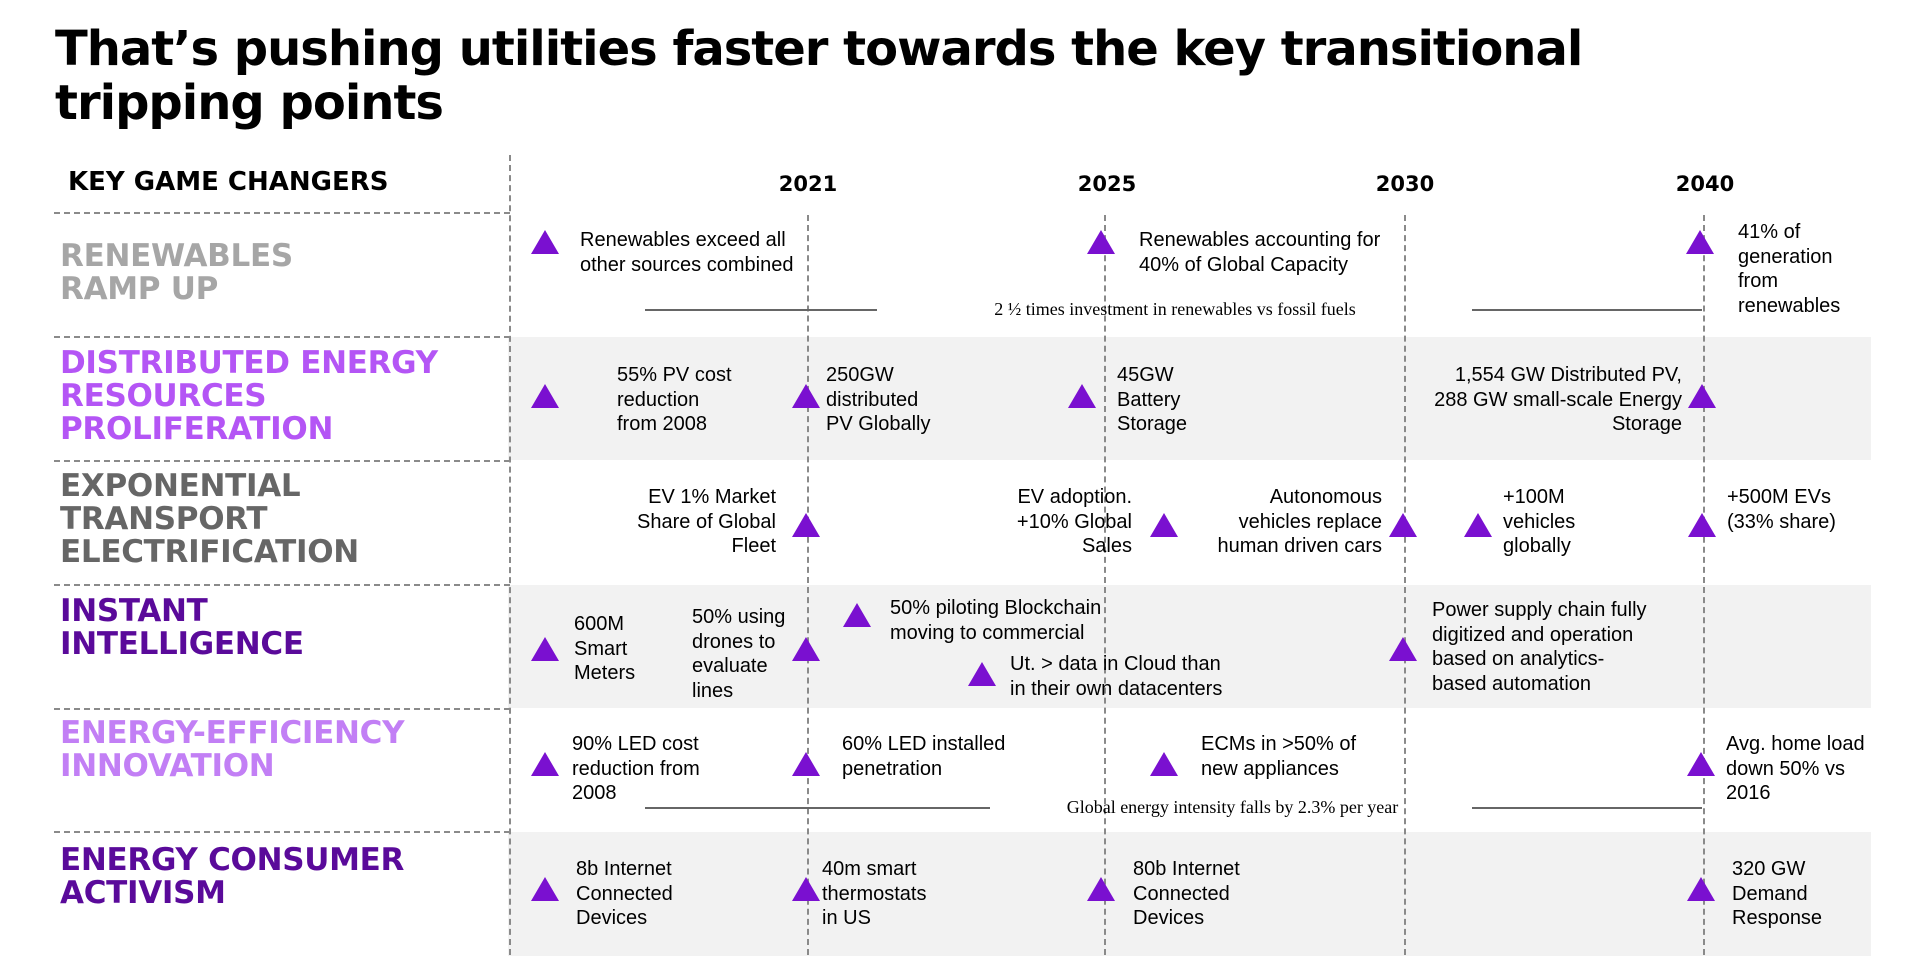 This screenshot has width=1909, height=980. What do you see at coordinates (808, 184) in the screenshot?
I see `year-2021: 2021` at bounding box center [808, 184].